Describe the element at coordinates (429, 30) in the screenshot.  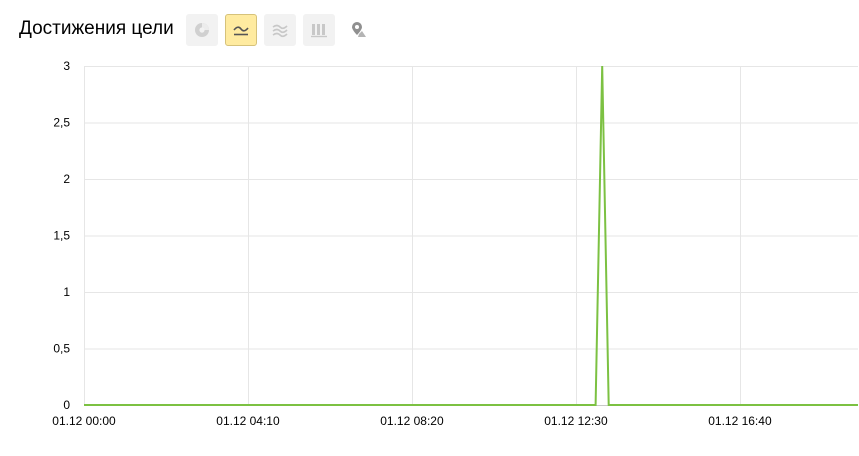
I see `chart-header: Достижения цели` at that location.